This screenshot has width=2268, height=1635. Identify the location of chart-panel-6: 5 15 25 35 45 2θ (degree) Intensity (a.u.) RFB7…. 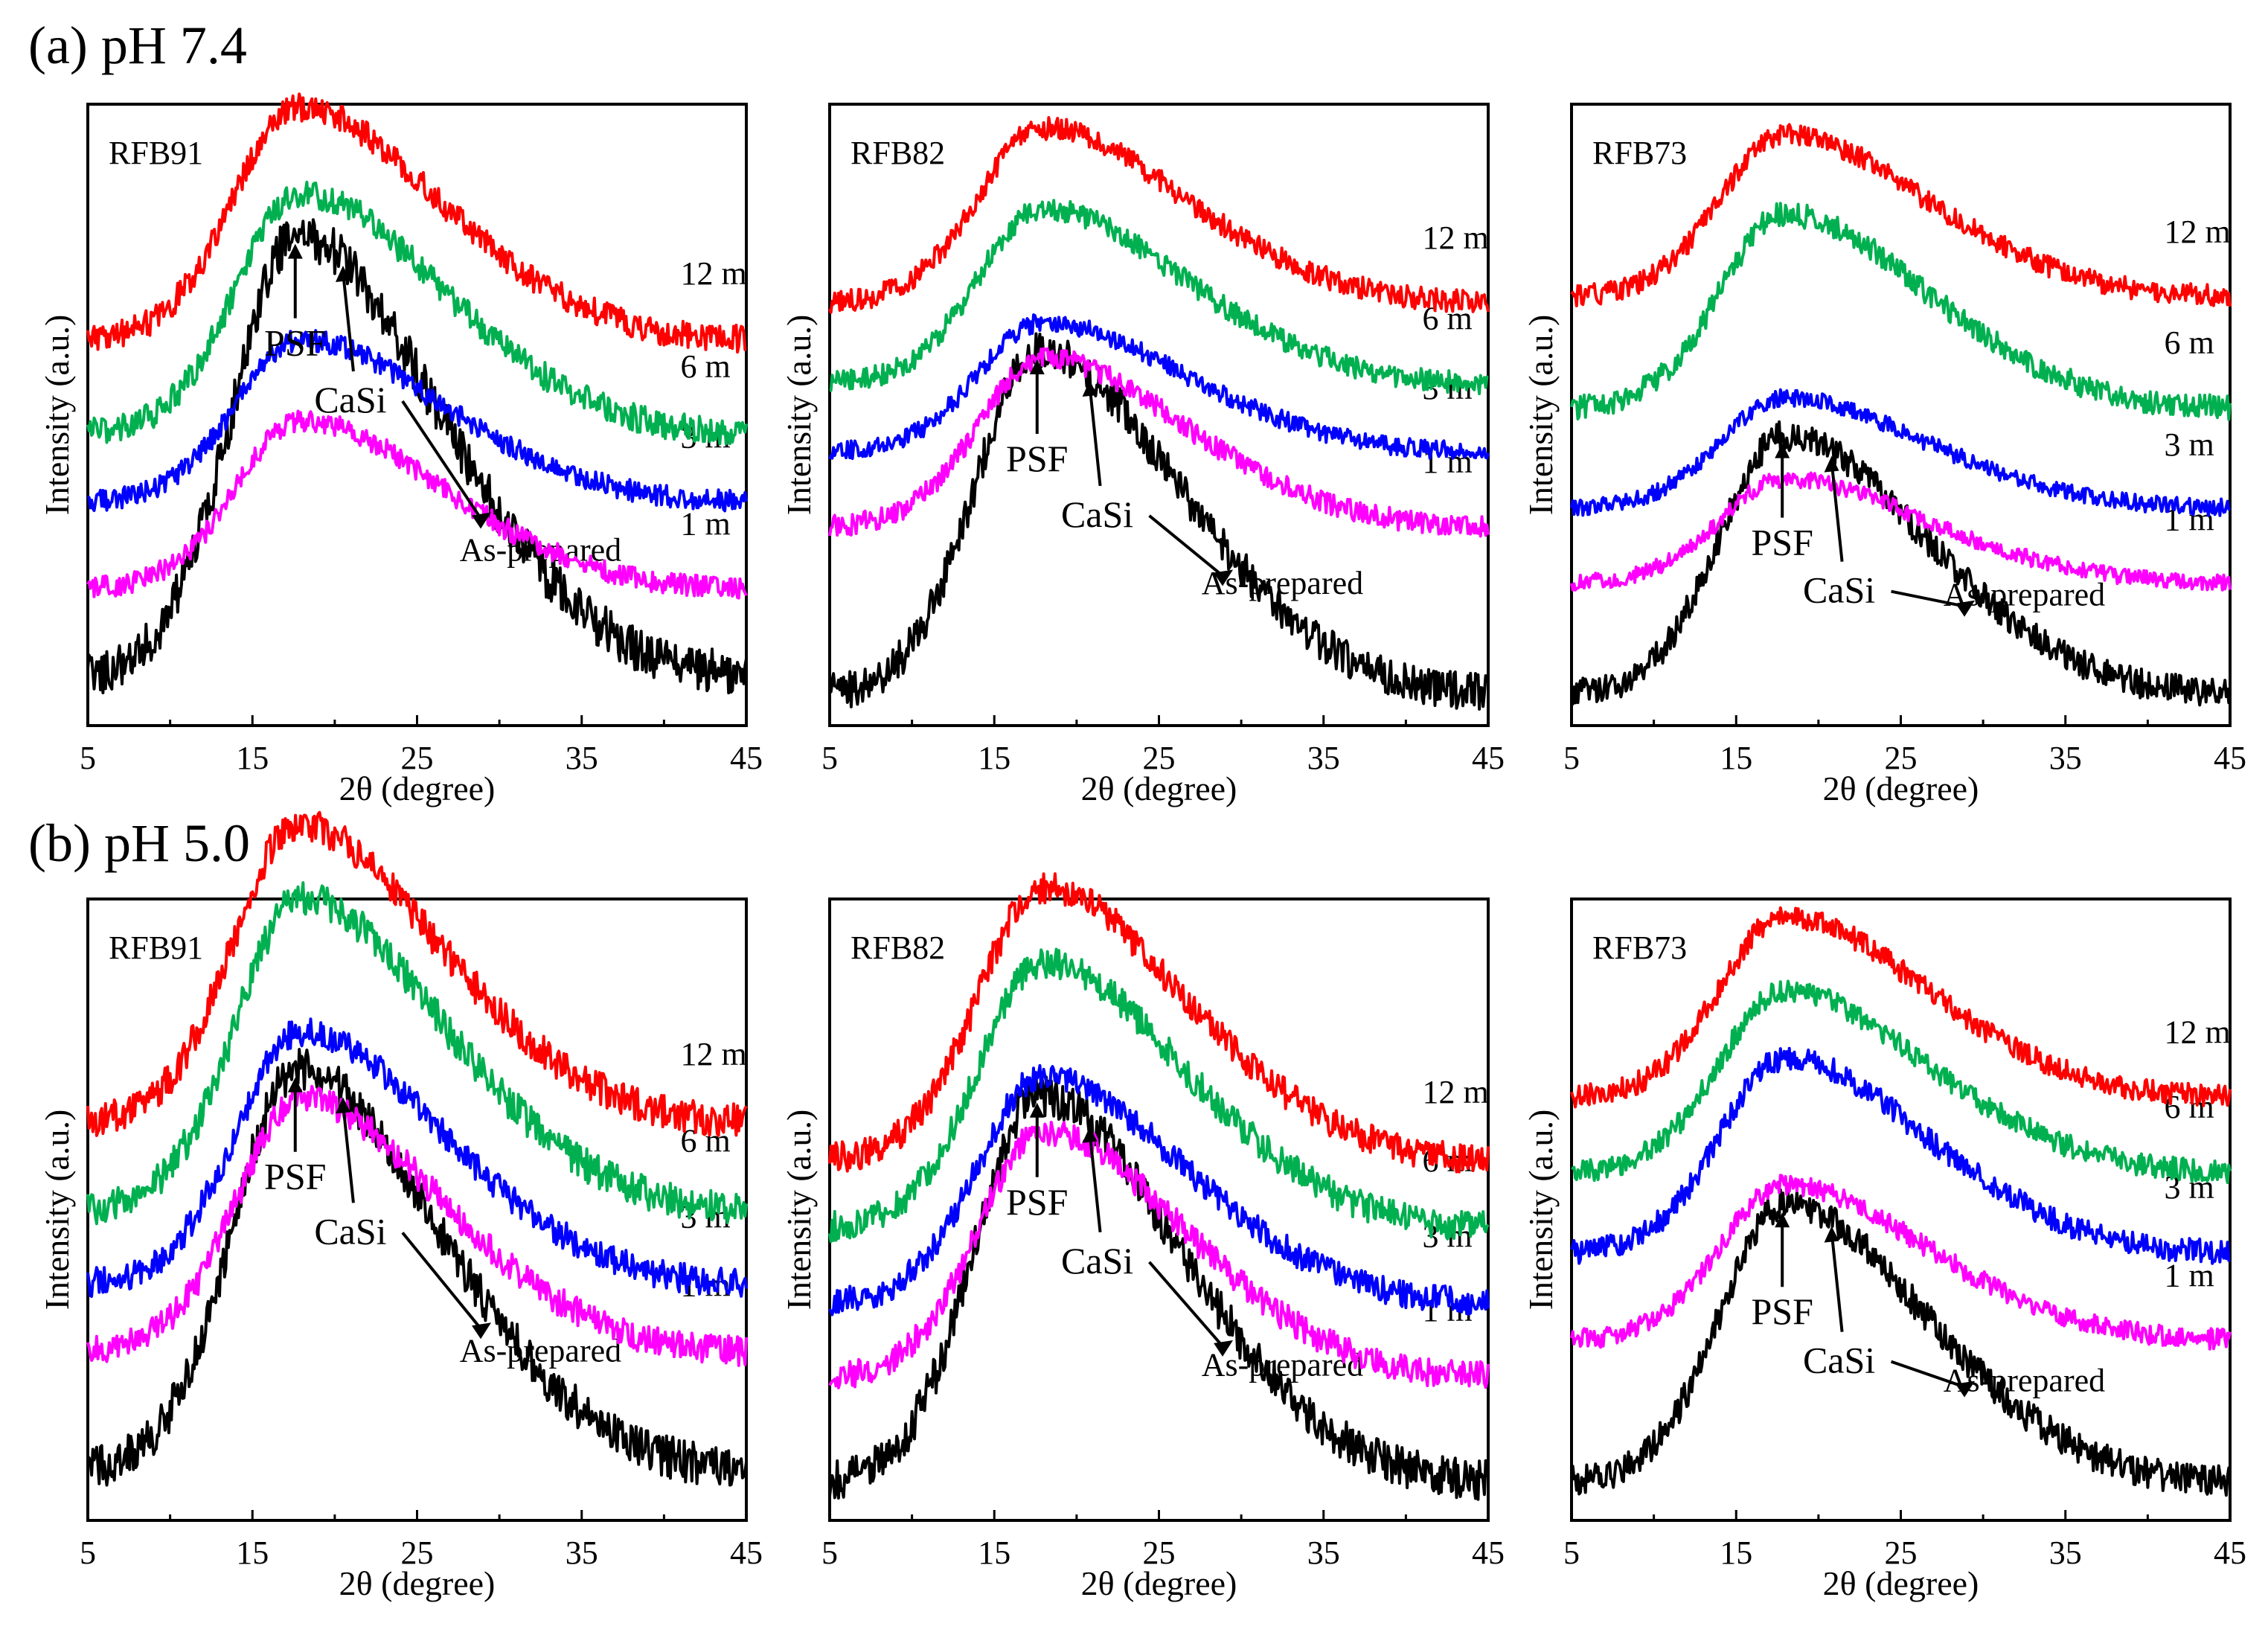
(1884, 1250).